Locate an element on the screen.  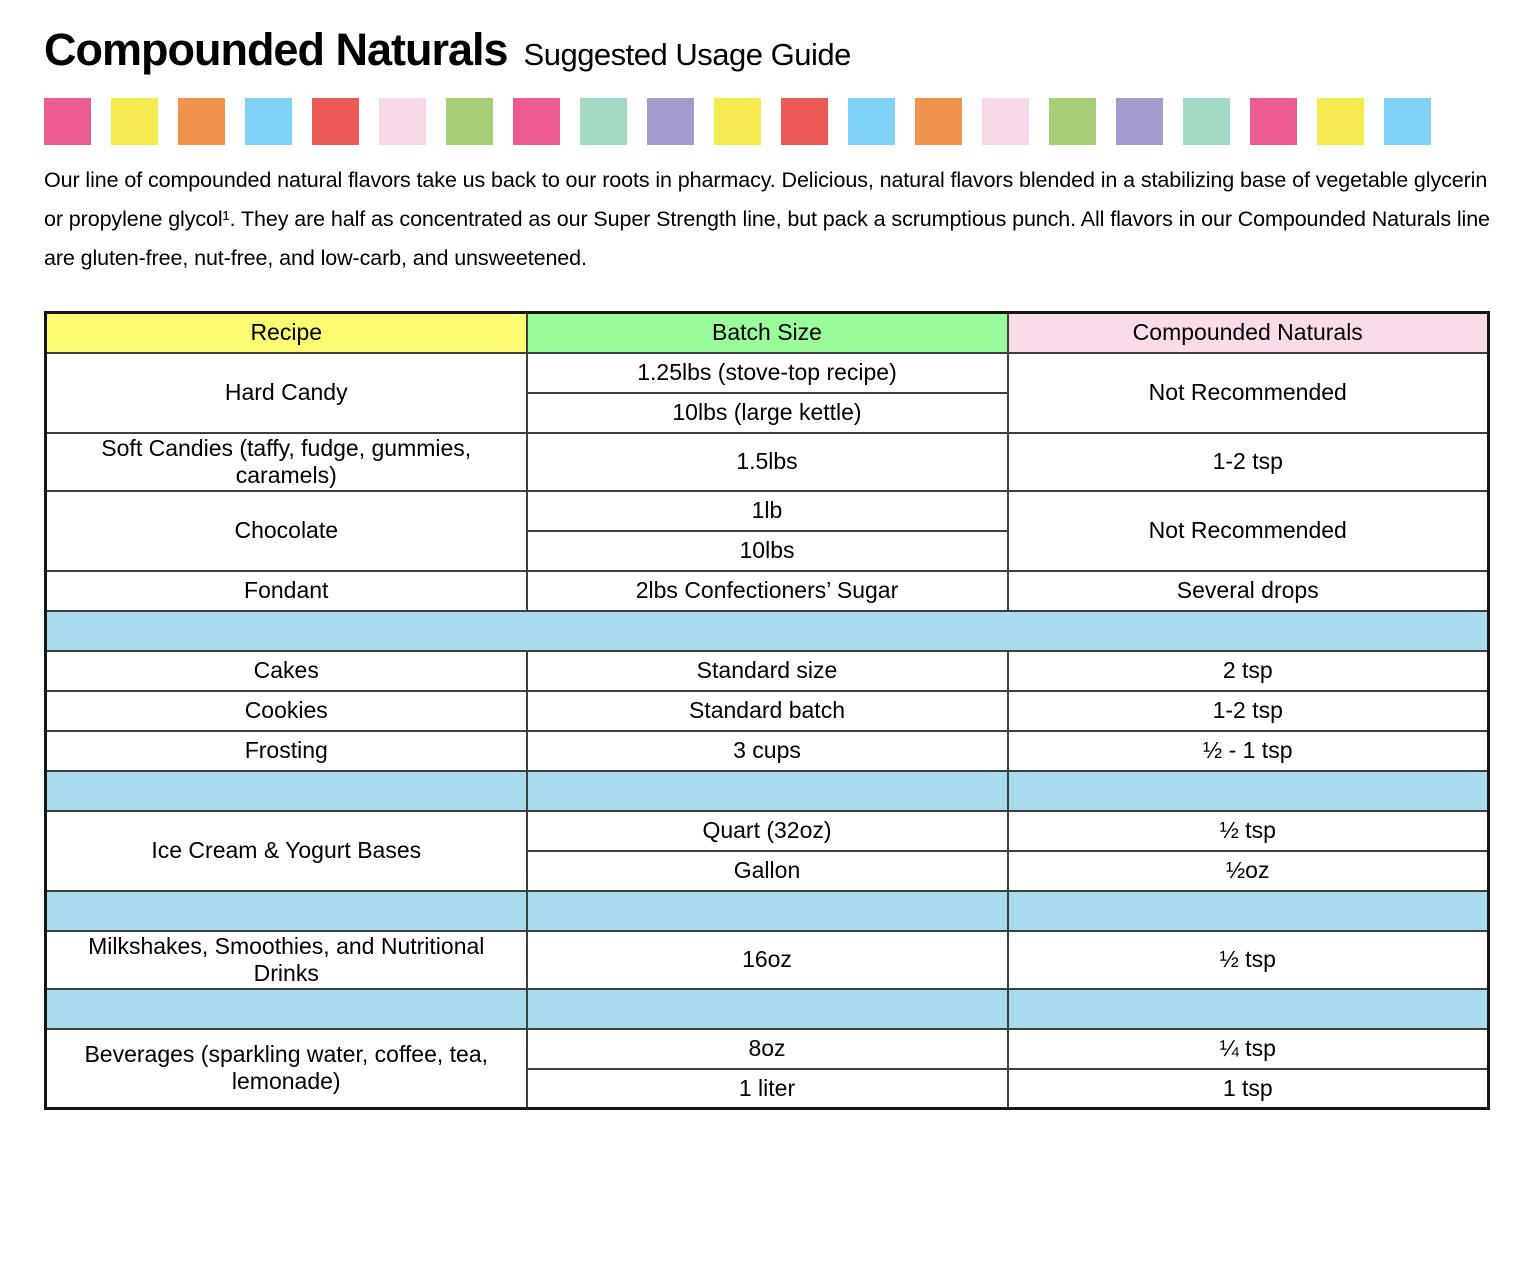
cell-beverages-batch-2: 1 liter is located at coordinates (767, 1088).